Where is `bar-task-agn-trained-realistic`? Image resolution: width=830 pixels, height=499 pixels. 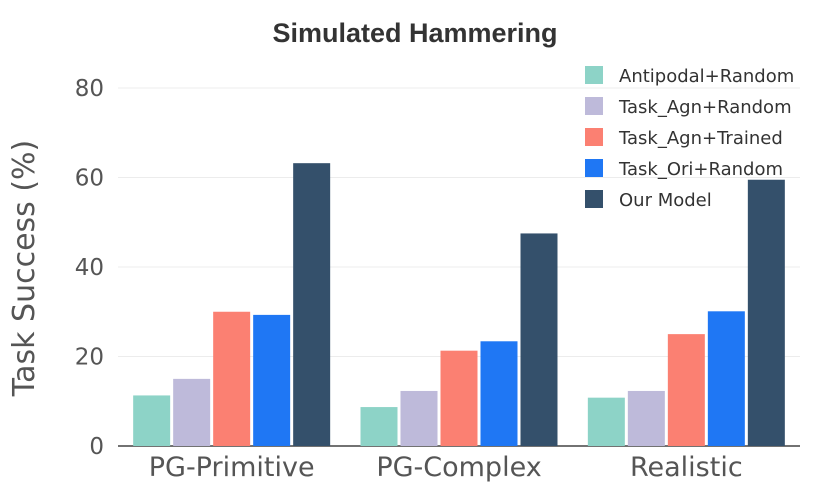 bar-task-agn-trained-realistic is located at coordinates (686, 390).